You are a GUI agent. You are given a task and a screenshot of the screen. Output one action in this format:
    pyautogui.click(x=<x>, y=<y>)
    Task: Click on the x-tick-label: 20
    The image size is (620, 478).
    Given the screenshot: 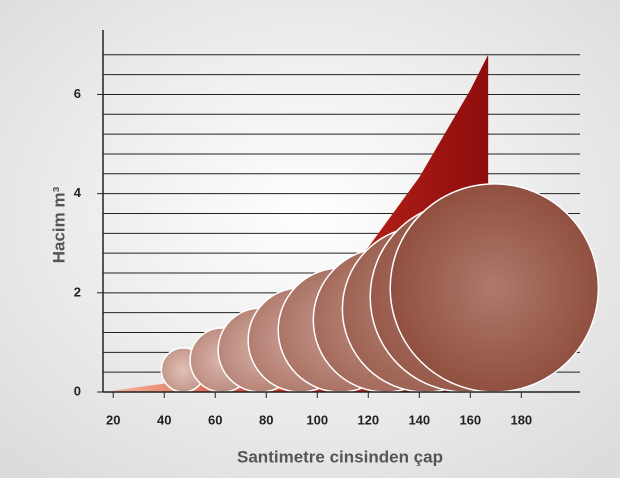 What is the action you would take?
    pyautogui.click(x=113, y=419)
    